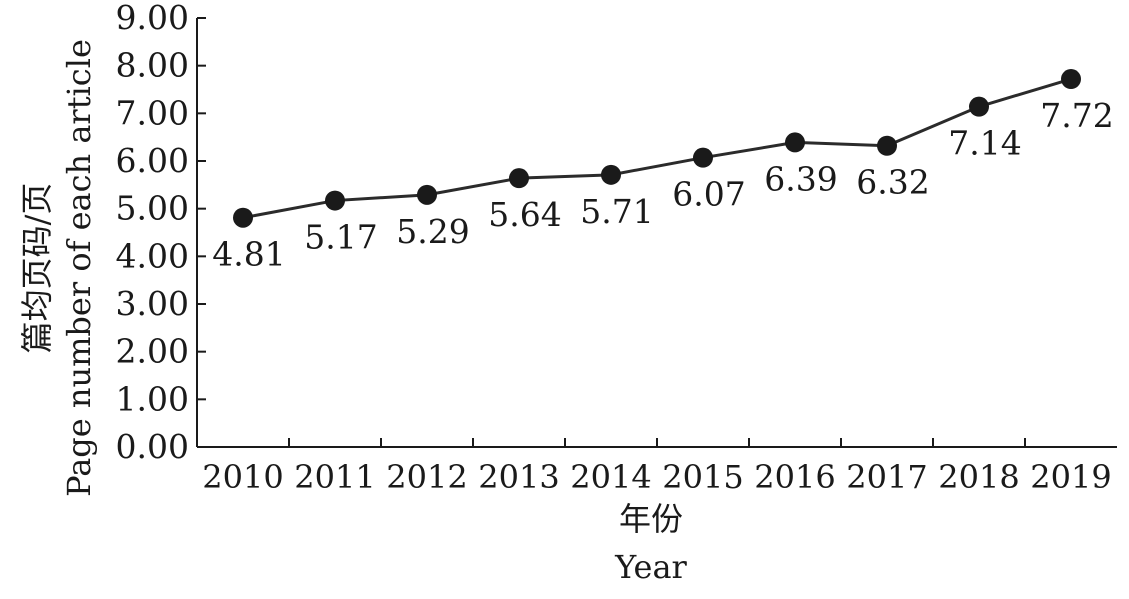 Image resolution: width=1129 pixels, height=599 pixels. I want to click on y-tick-label: 6.00, so click(152, 160).